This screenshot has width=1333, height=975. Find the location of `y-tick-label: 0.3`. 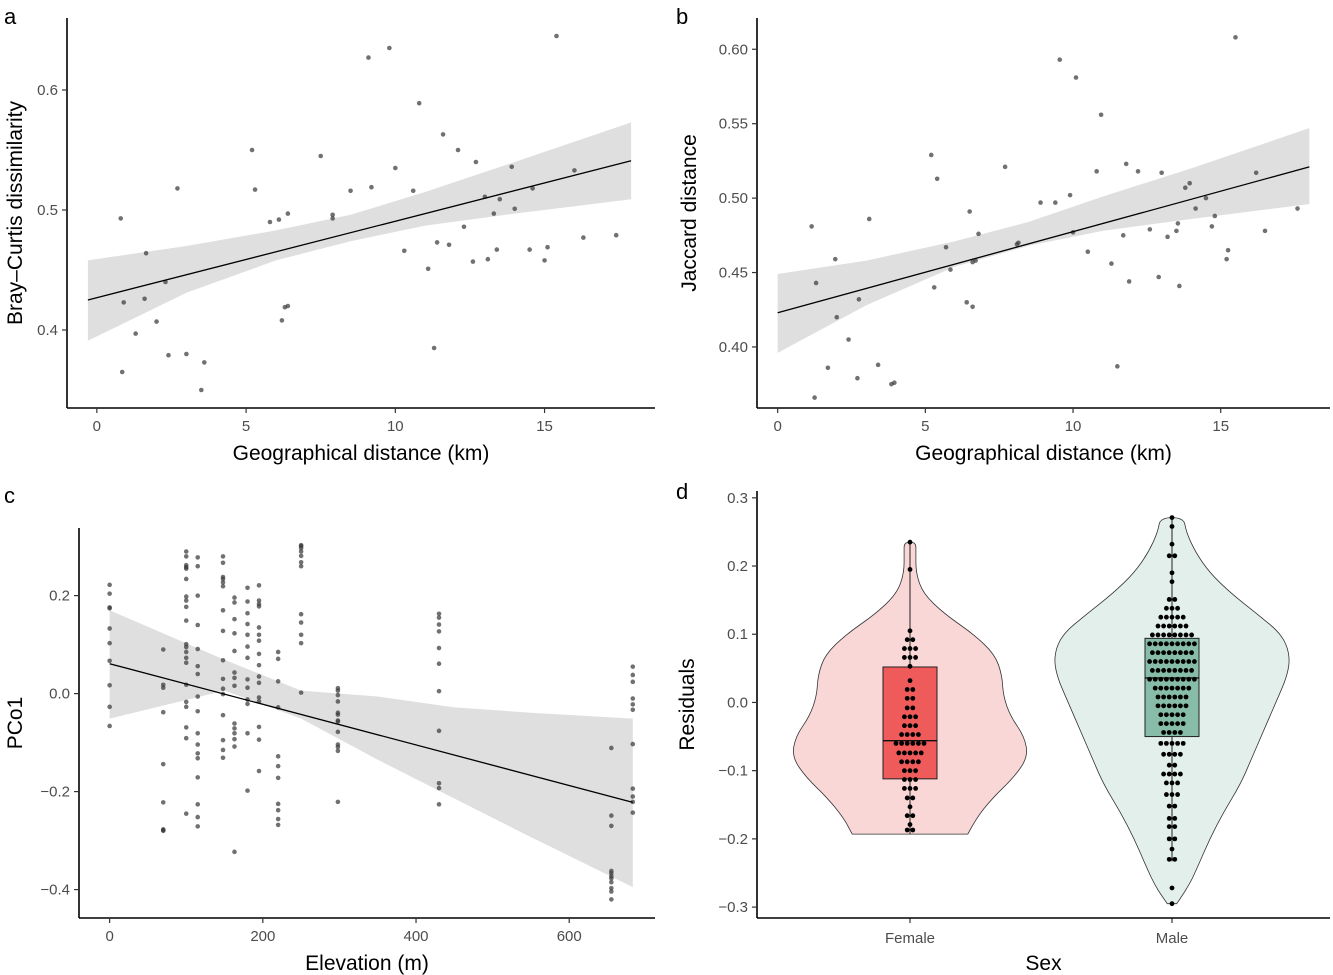

y-tick-label: 0.3 is located at coordinates (737, 498).